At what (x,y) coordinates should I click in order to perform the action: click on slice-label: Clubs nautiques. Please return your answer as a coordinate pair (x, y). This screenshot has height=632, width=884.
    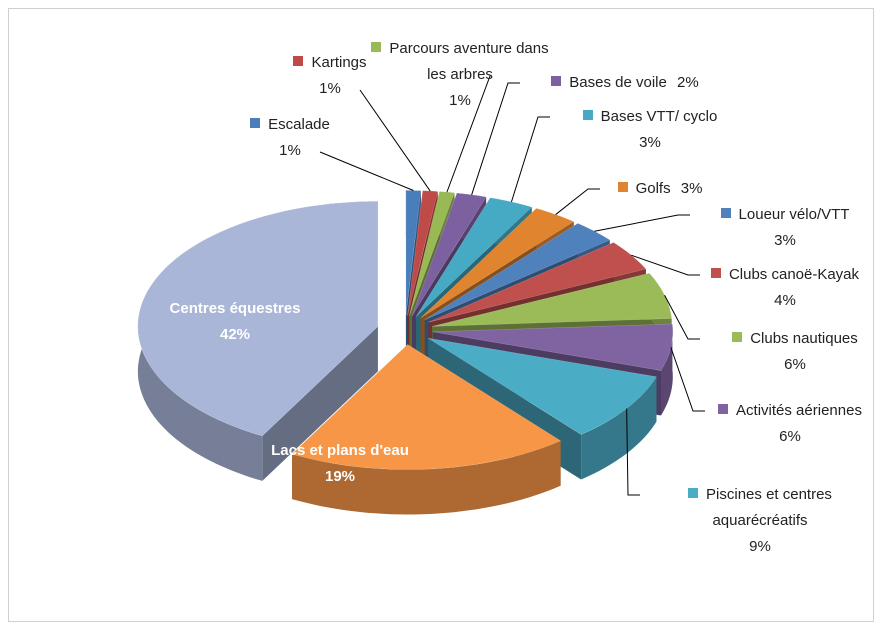
    Looking at the image, I should click on (804, 338).